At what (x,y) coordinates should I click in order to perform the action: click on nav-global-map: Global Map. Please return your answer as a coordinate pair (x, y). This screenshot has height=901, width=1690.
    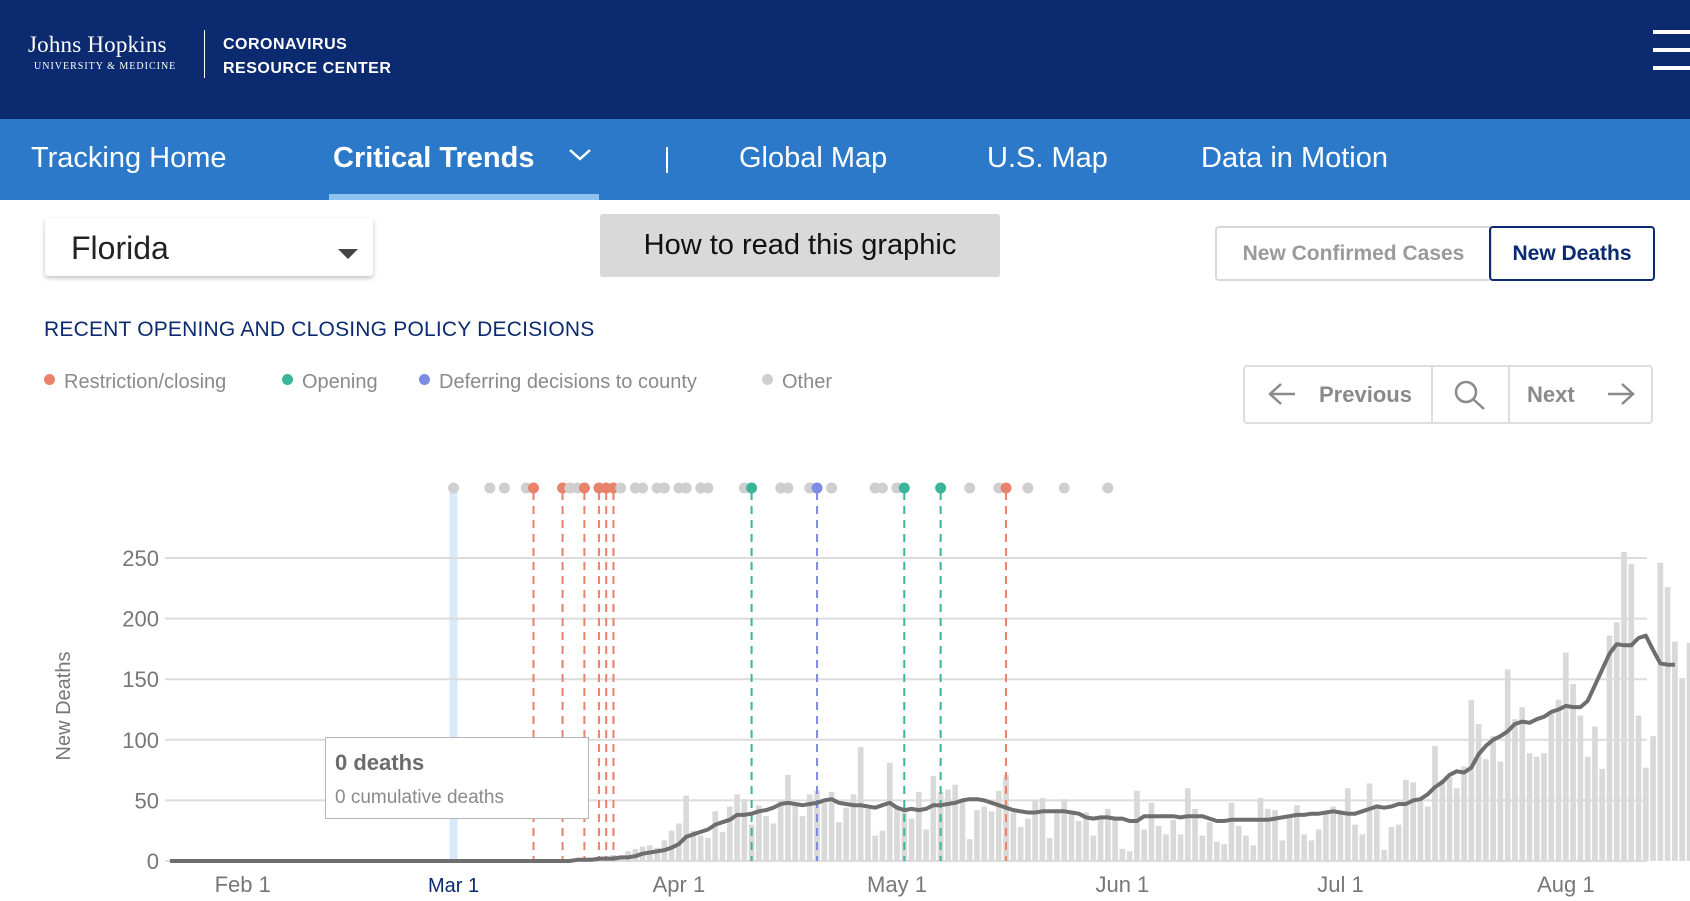
    Looking at the image, I should click on (813, 158).